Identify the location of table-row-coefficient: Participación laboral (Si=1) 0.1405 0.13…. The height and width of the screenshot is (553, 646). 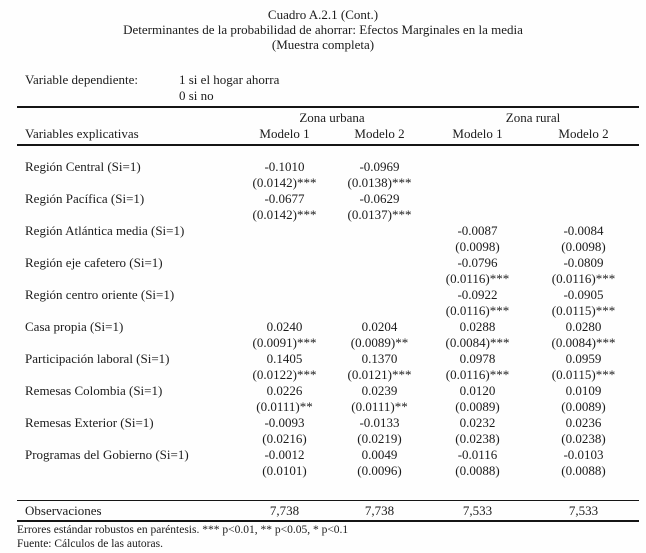
(328, 359).